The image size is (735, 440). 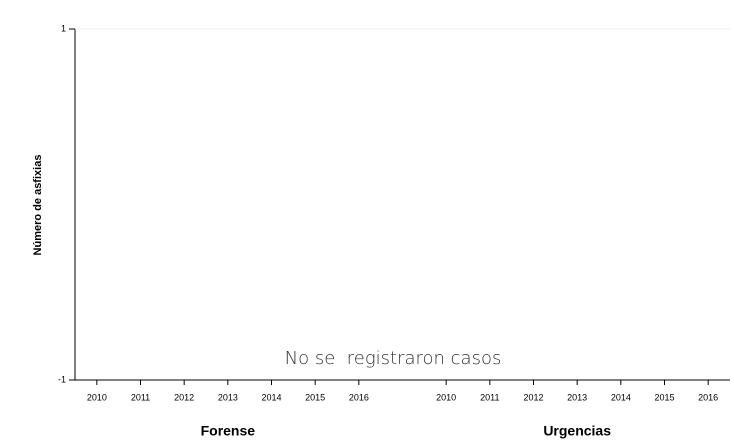 What do you see at coordinates (393, 358) in the screenshot?
I see `annotation: No se registraron casos` at bounding box center [393, 358].